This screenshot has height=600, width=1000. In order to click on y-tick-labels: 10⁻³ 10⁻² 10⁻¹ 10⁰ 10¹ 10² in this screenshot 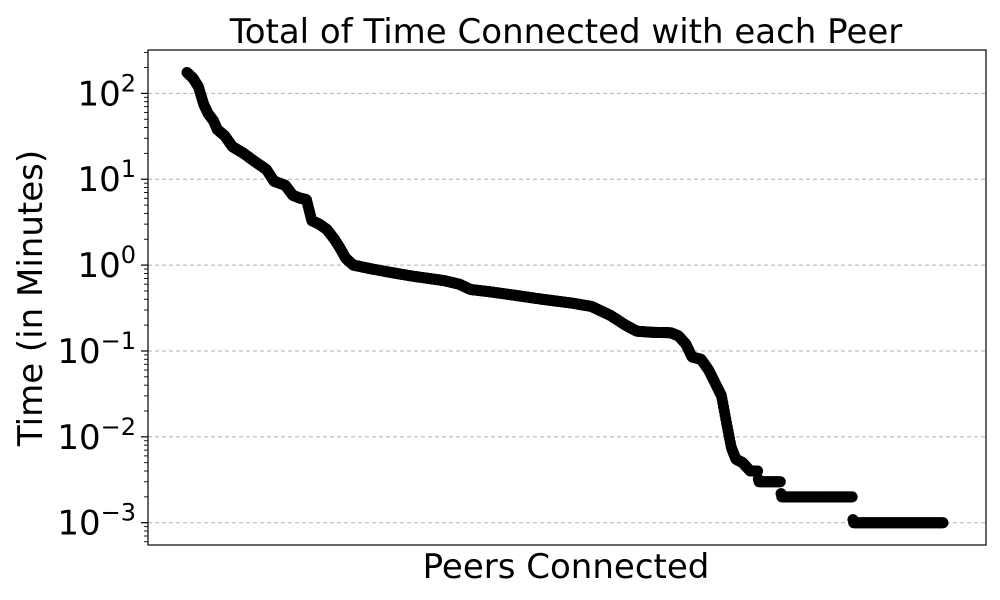, I will do `click(96, 306)`.